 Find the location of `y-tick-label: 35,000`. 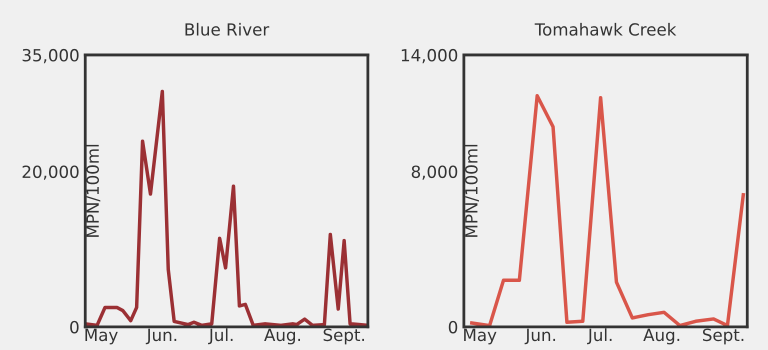

y-tick-label: 35,000 is located at coordinates (50, 56).